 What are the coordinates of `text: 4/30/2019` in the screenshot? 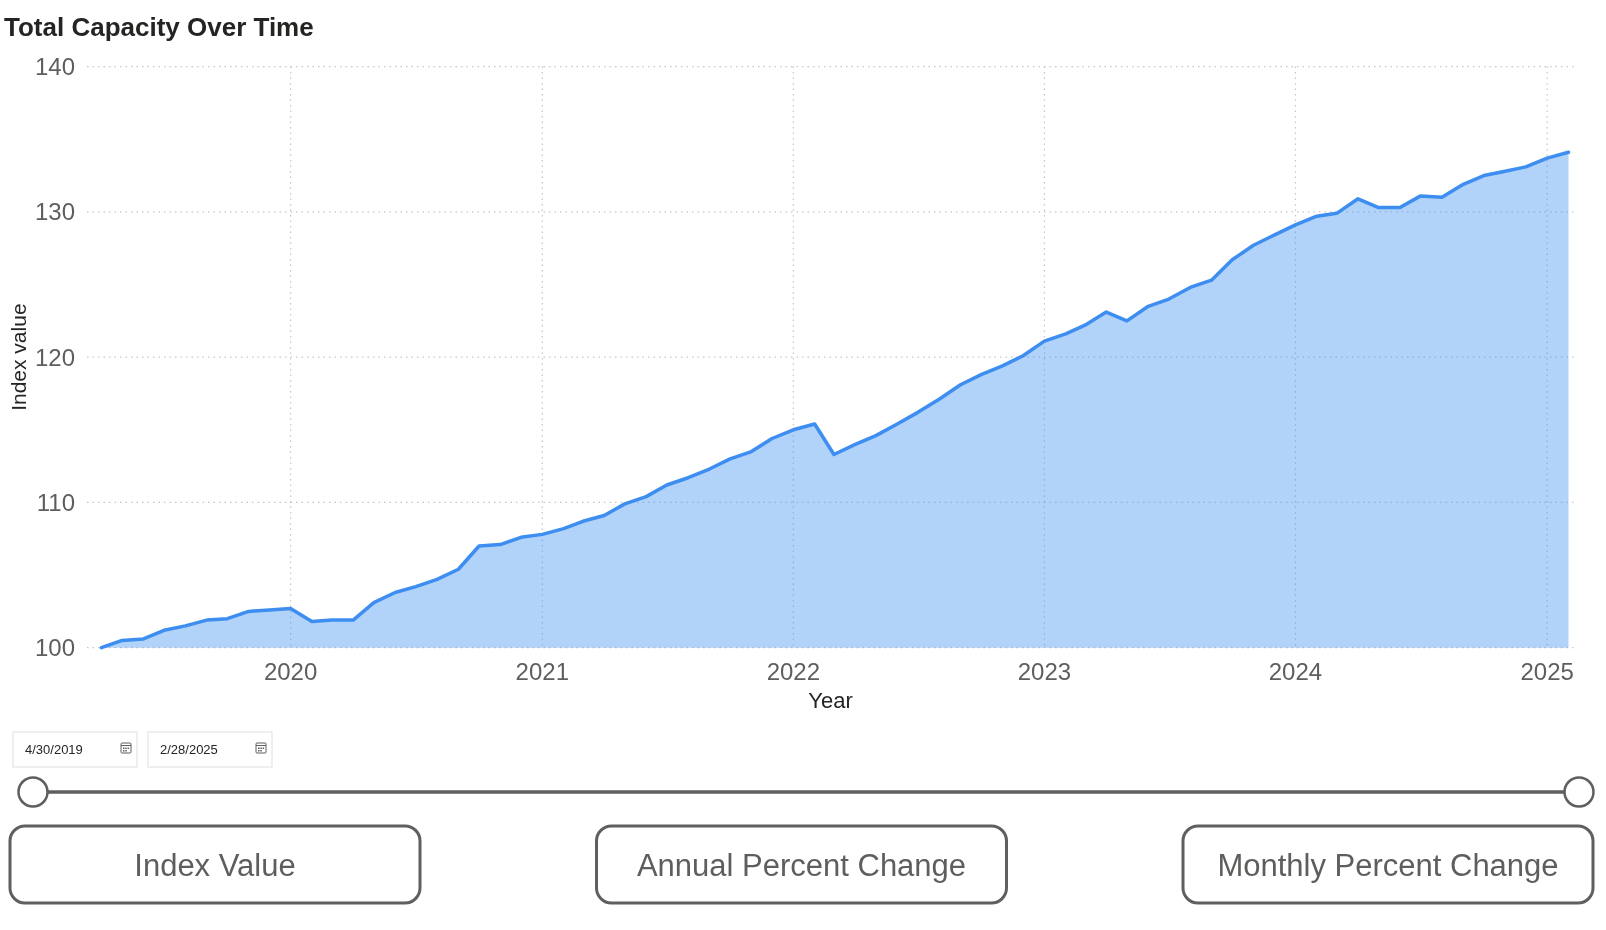 It's located at (54, 749).